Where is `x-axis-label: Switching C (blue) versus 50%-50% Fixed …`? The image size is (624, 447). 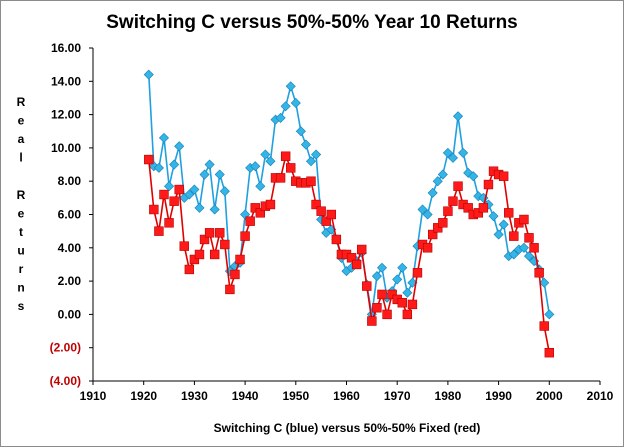
x-axis-label: Switching C (blue) versus 50%-50% Fixed … is located at coordinates (347, 428).